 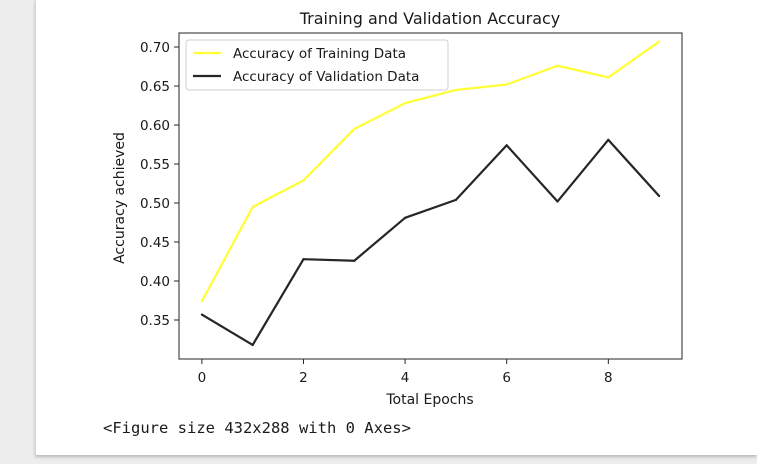 What do you see at coordinates (326, 77) in the screenshot?
I see `legend-label: Accuracy of Validation Data` at bounding box center [326, 77].